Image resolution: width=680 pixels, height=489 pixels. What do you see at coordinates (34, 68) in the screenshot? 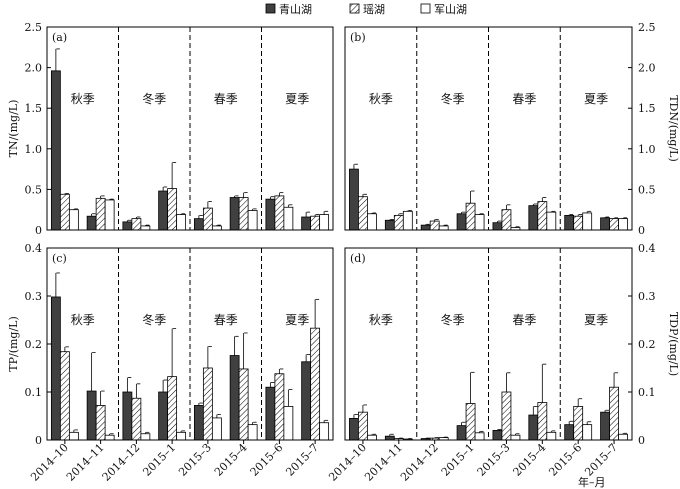
I see `y-tick-label: 2.0` at bounding box center [34, 68].